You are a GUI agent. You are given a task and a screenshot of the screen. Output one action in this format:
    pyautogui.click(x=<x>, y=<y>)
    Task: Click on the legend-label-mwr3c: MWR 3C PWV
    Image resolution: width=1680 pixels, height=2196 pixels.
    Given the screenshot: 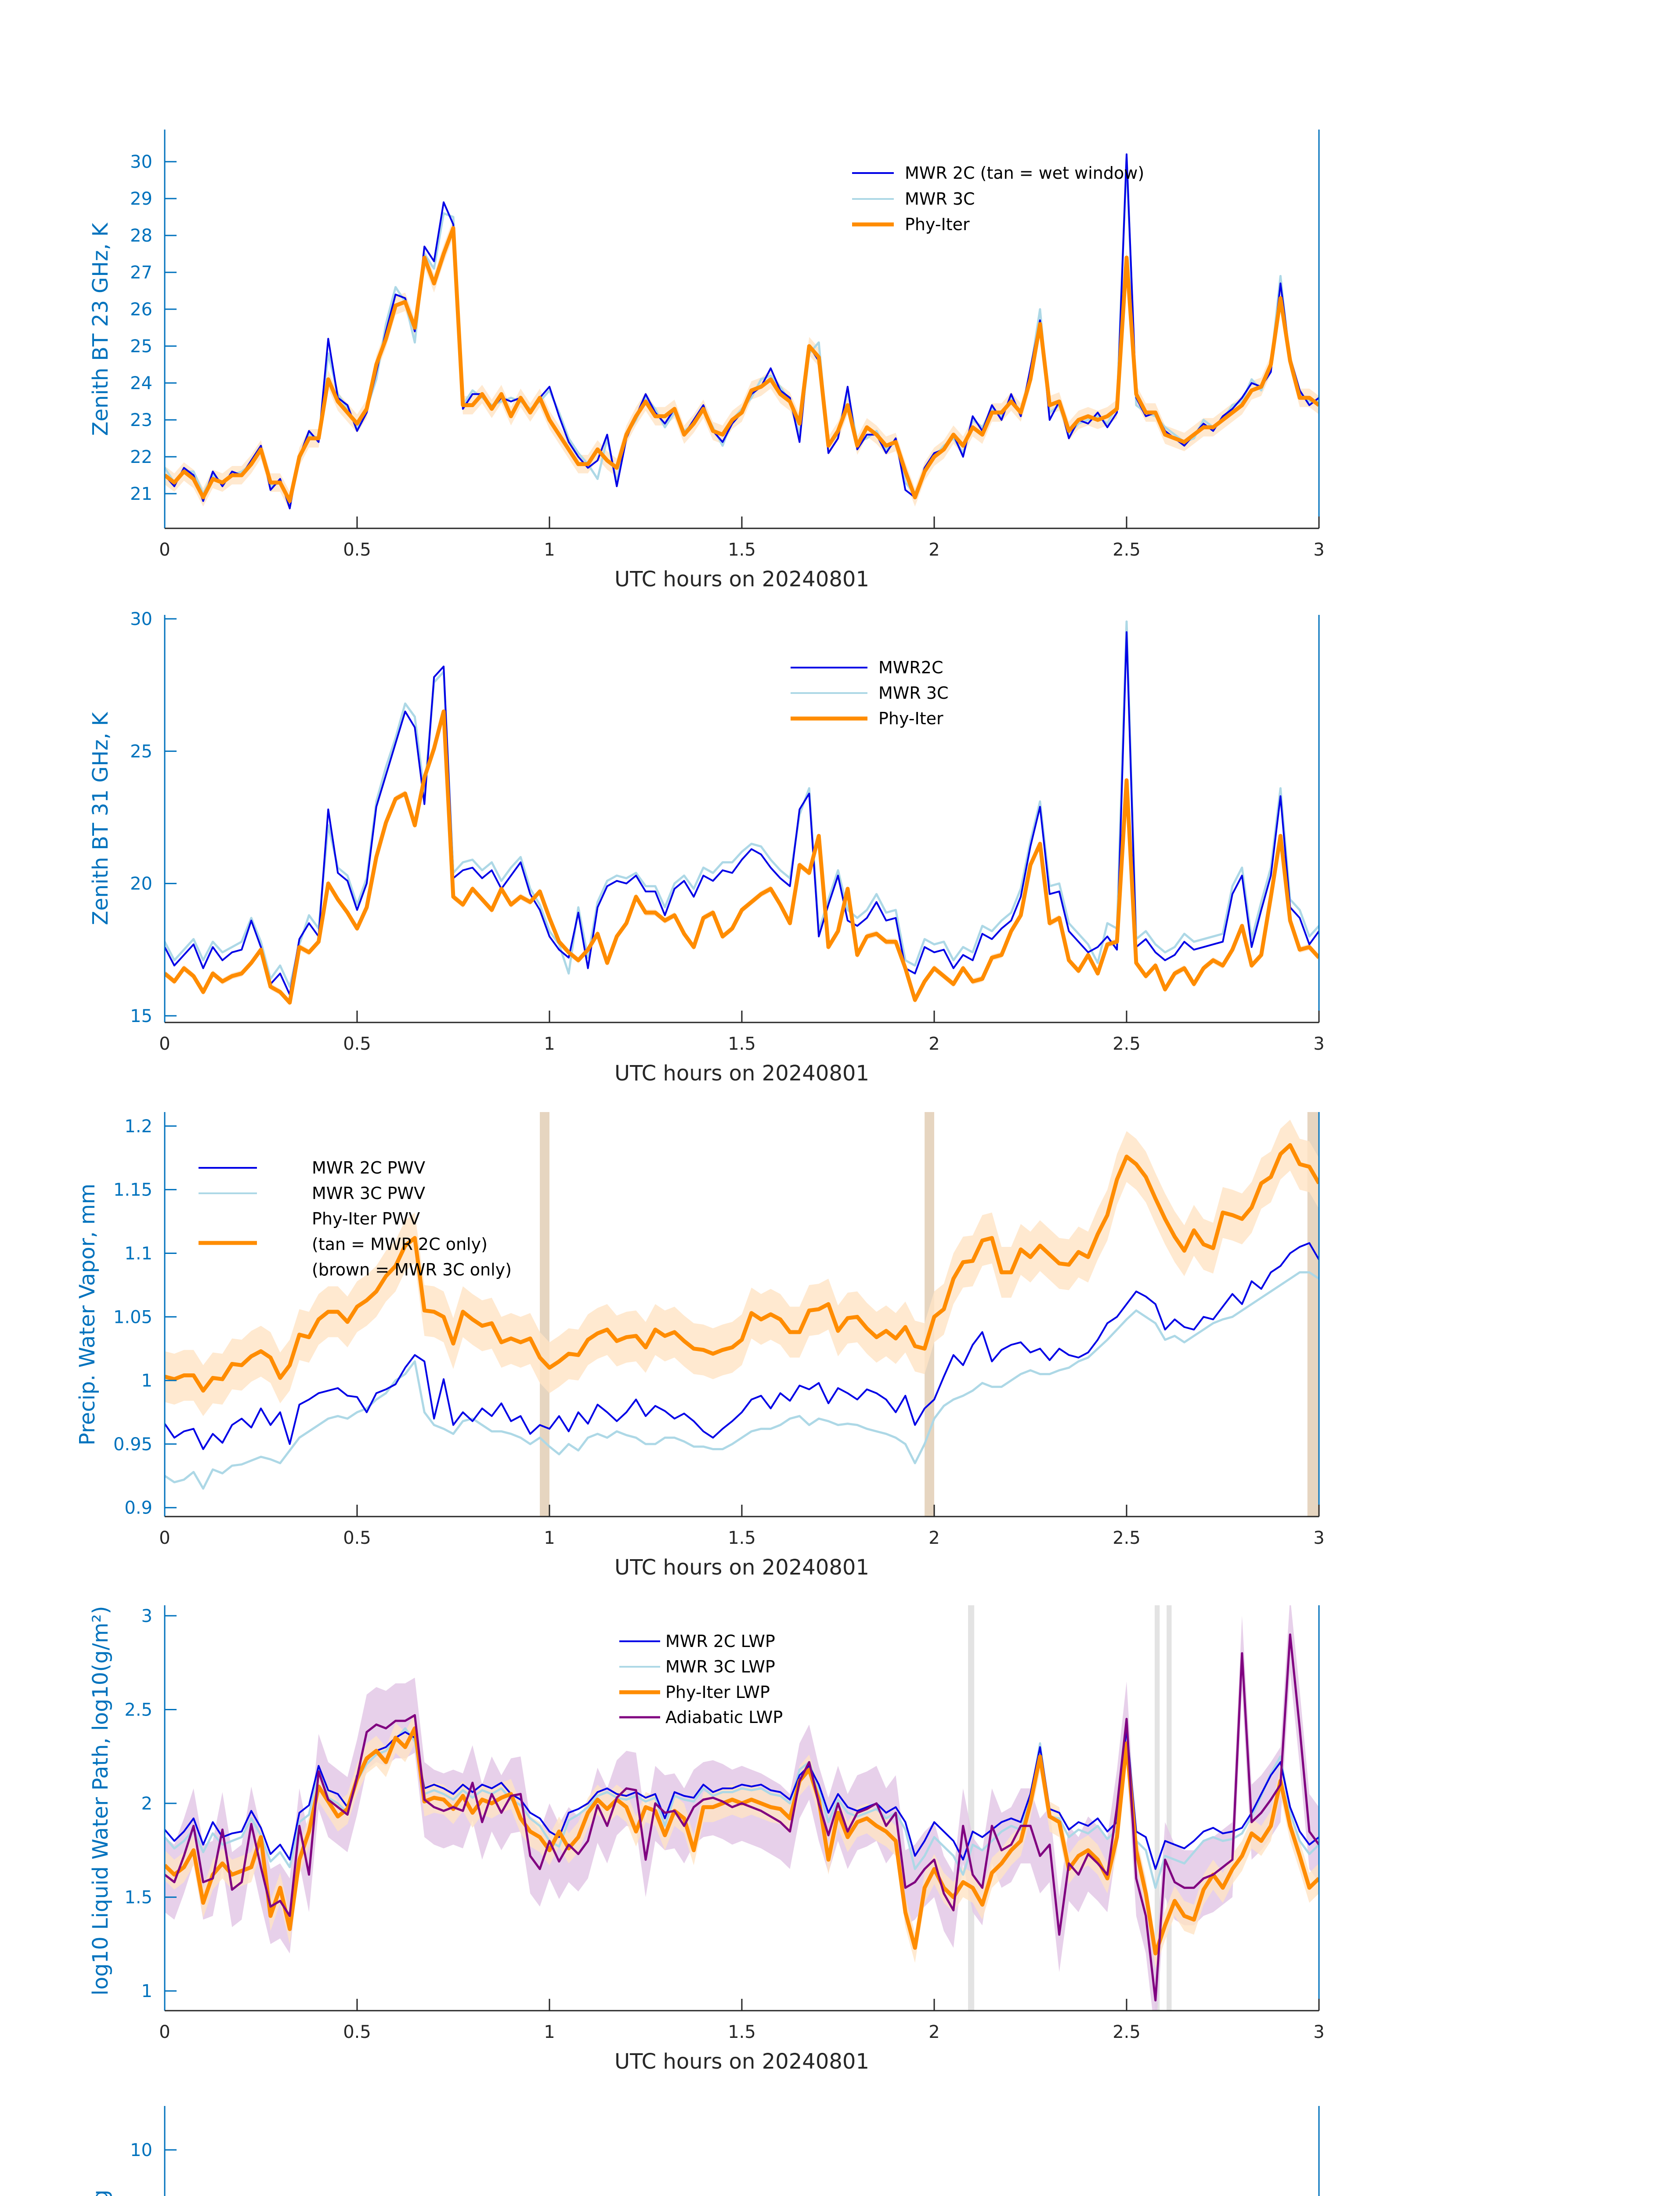 What is the action you would take?
    pyautogui.click(x=368, y=1193)
    